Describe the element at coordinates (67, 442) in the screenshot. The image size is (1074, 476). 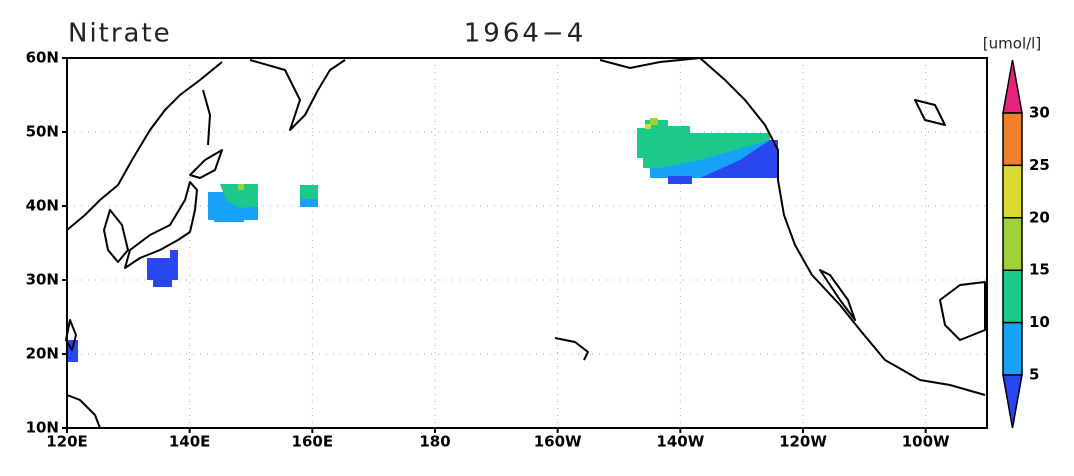
I see `lon-label: 120E` at that location.